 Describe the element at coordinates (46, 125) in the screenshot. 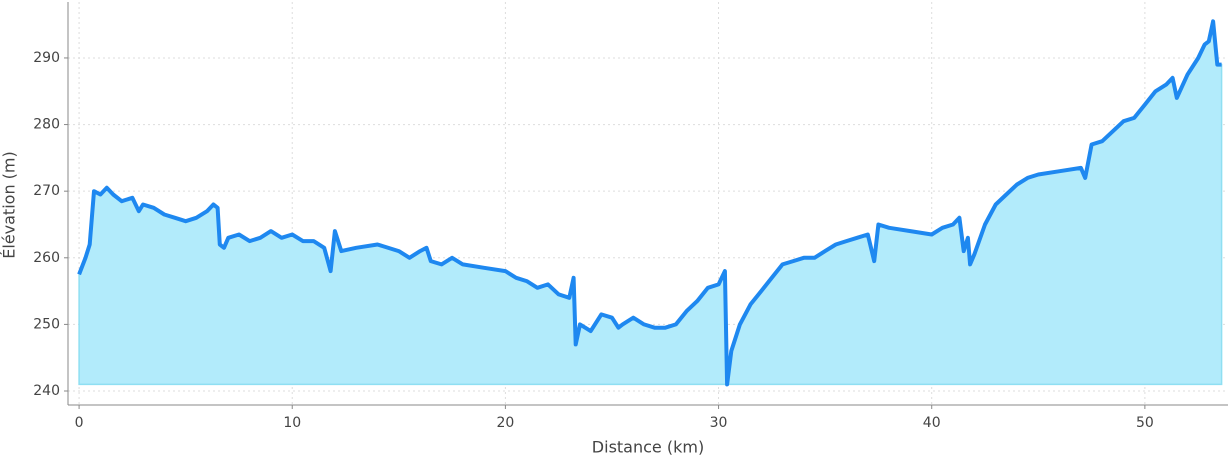

I see `y-tick-label: 280` at that location.